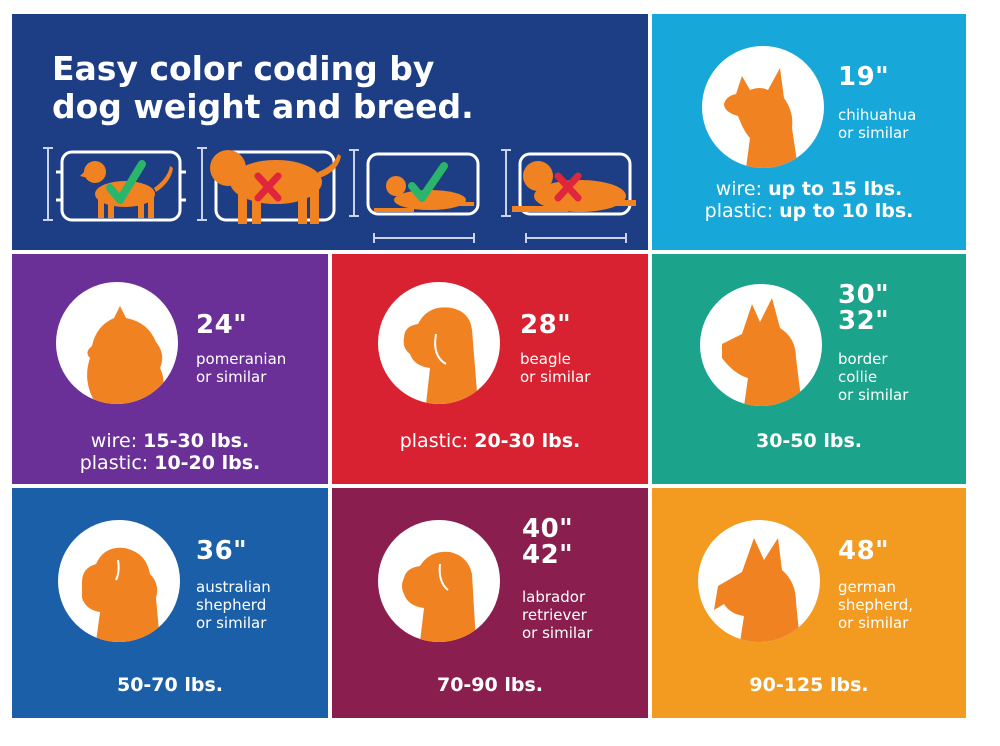 The height and width of the screenshot is (746, 1000). What do you see at coordinates (557, 615) in the screenshot?
I see `breed-label: labrador retriever or similar` at bounding box center [557, 615].